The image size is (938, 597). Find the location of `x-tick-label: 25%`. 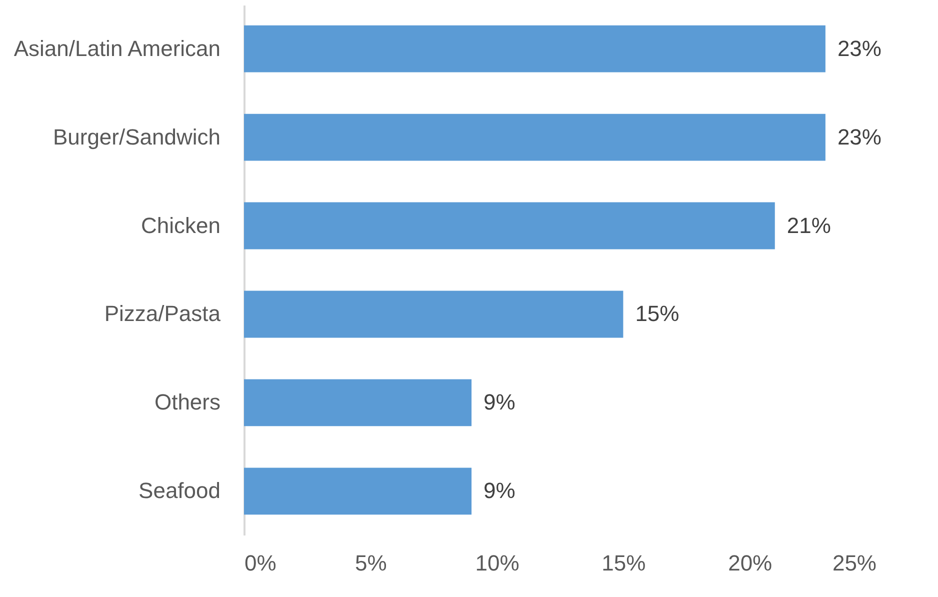

x-tick-label: 25% is located at coordinates (854, 563).